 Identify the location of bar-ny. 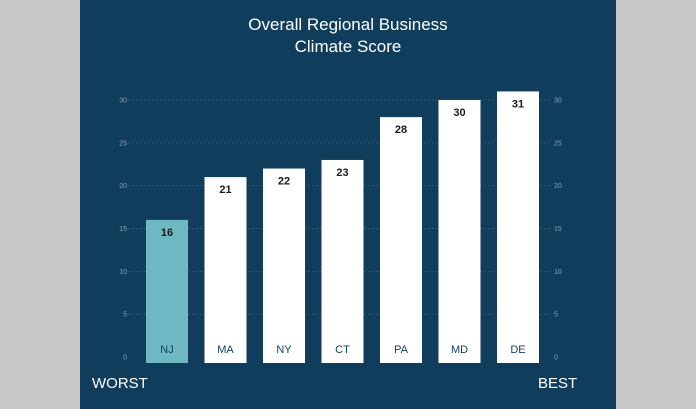
(284, 265).